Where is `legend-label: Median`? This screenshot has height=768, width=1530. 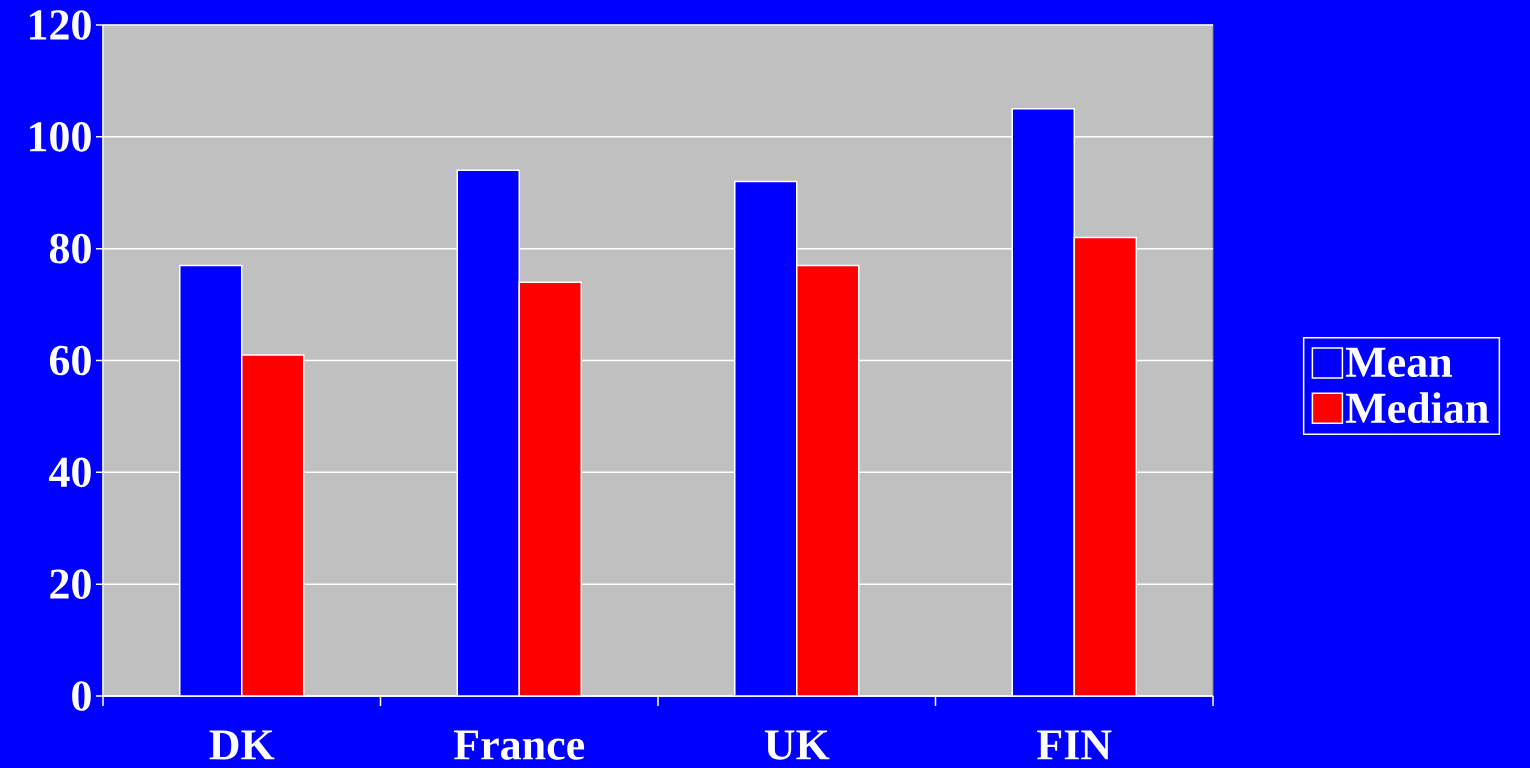 legend-label: Median is located at coordinates (1417, 408).